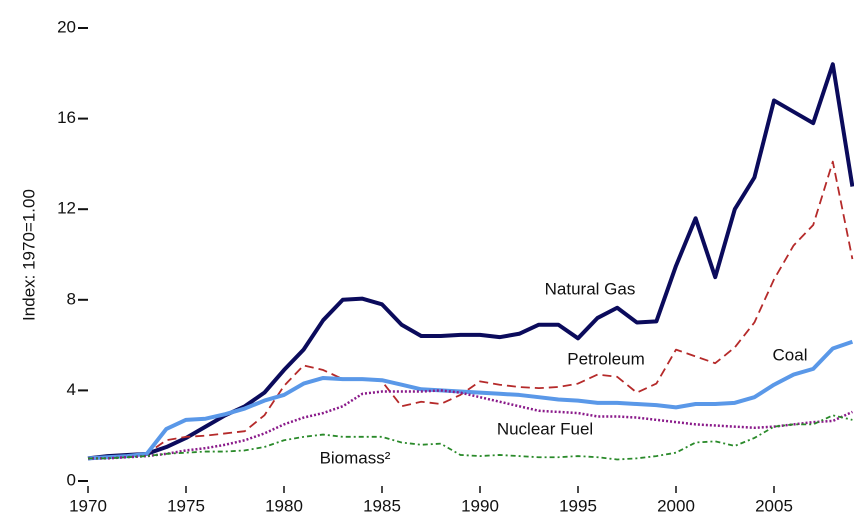  I want to click on x-tick-label: 2005, so click(774, 505).